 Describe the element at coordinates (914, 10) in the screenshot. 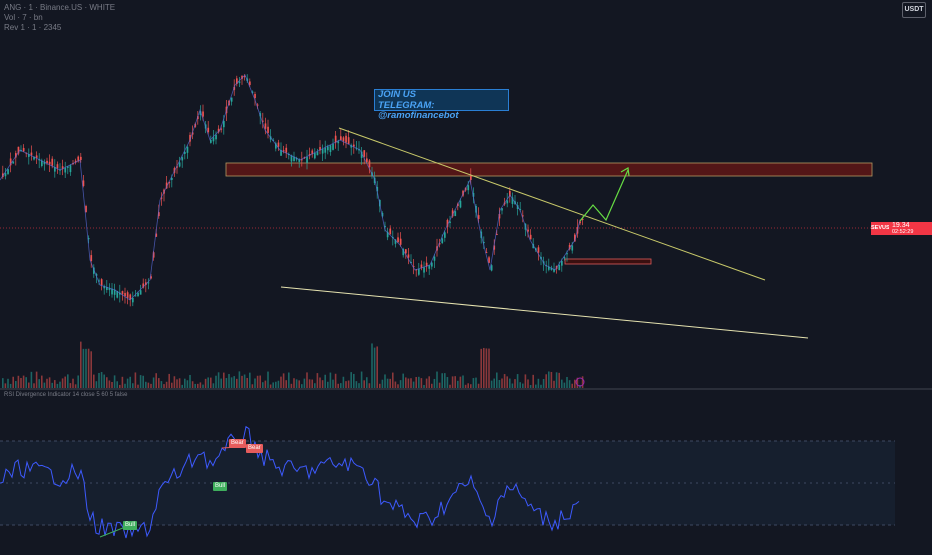

I see `currency-badge: USDT` at that location.